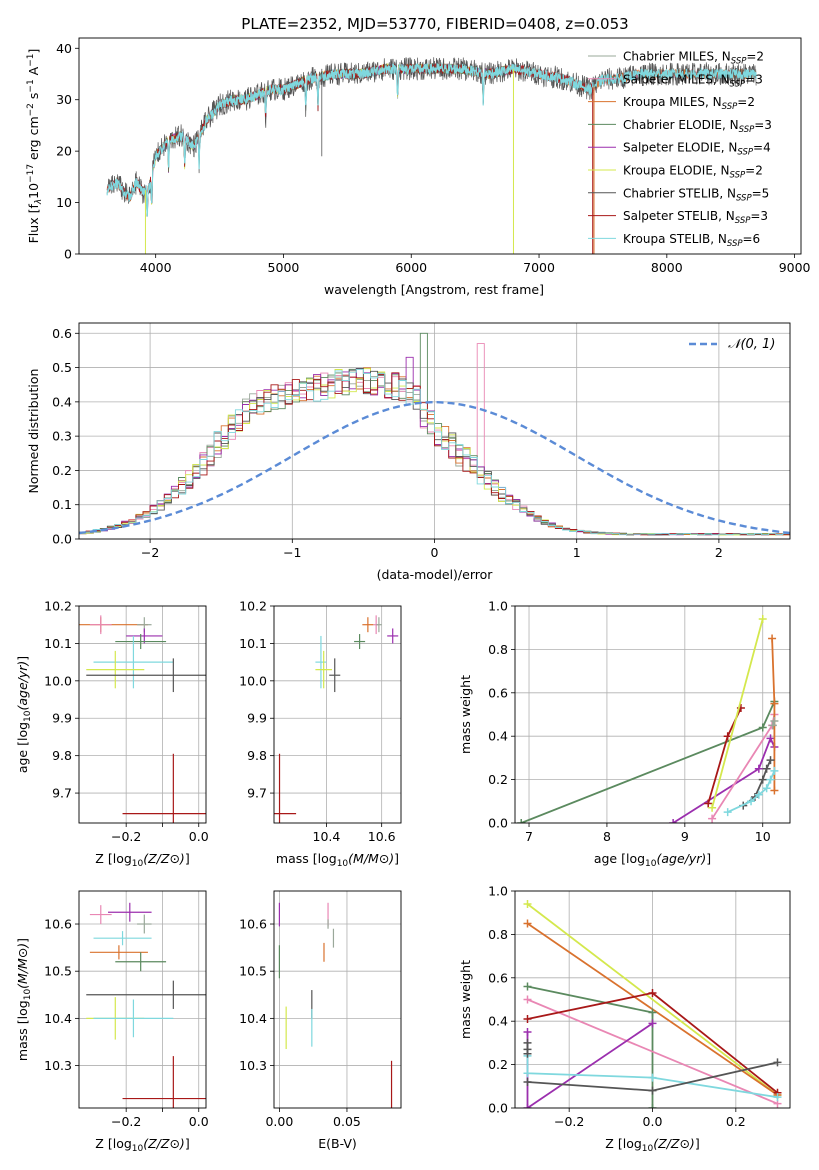 The height and width of the screenshot is (1170, 819). Describe the element at coordinates (284, 267) in the screenshot. I see `x-tick-label: 5000` at that location.